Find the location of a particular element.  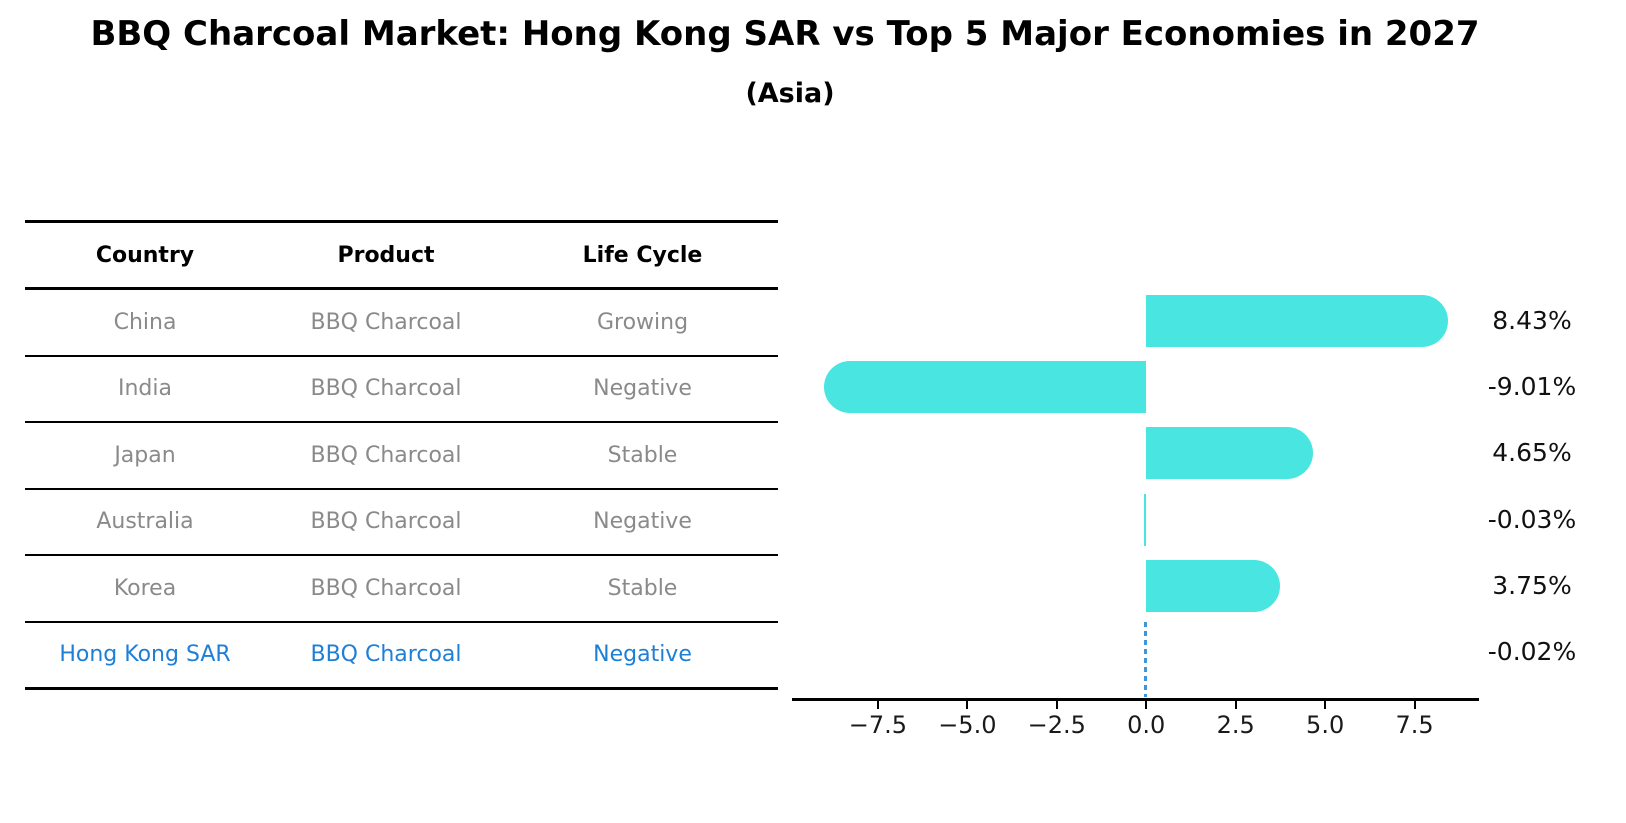

cell-country: Australia is located at coordinates (145, 522).